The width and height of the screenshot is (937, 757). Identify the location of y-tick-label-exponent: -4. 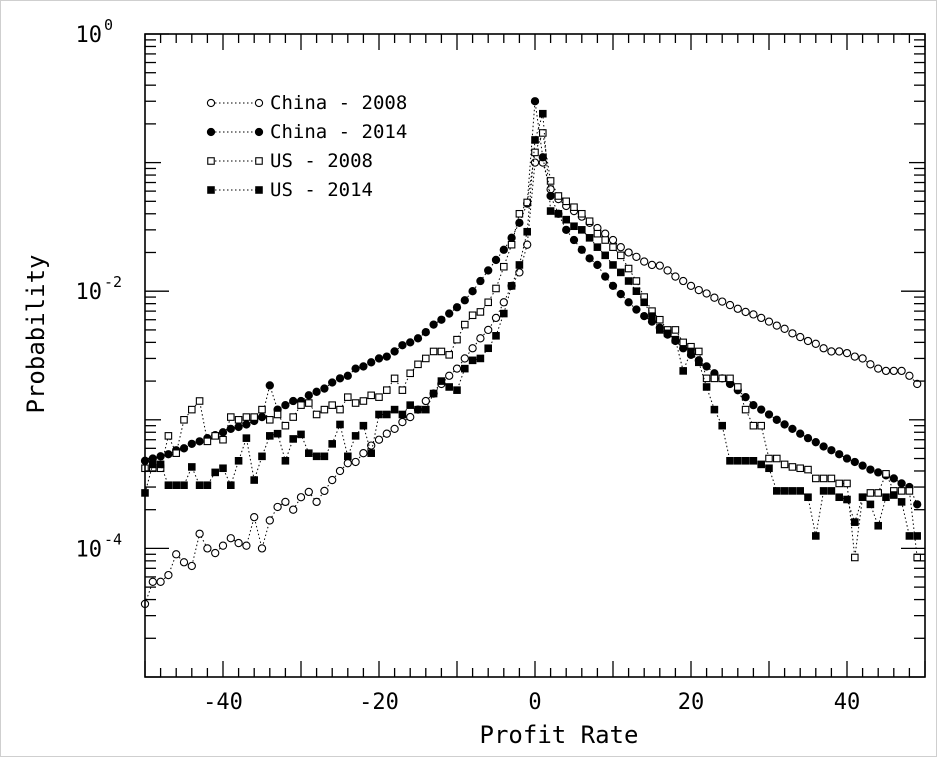
(113, 539).